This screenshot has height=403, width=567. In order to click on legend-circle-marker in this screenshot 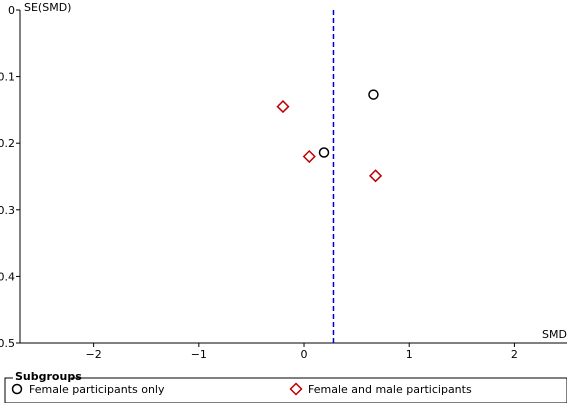, I will do `click(17, 389)`.